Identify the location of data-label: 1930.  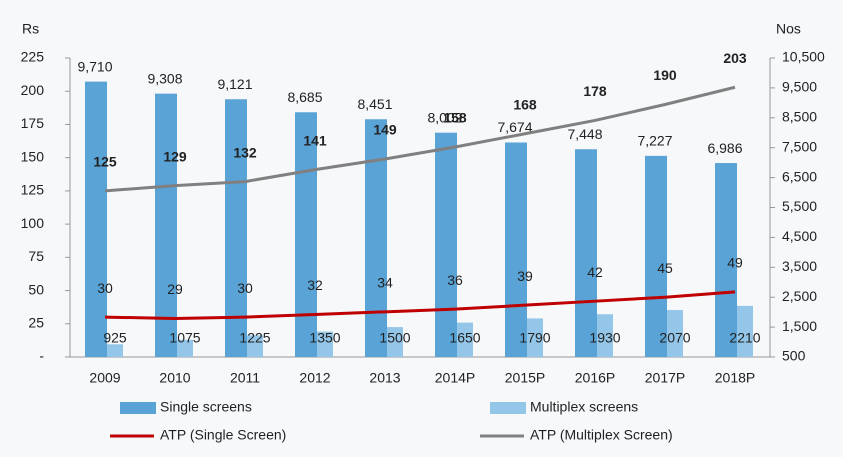
(604, 338).